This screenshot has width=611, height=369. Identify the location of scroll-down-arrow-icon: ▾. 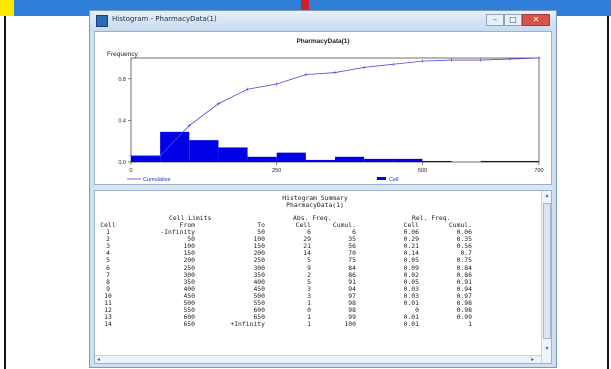
(547, 348).